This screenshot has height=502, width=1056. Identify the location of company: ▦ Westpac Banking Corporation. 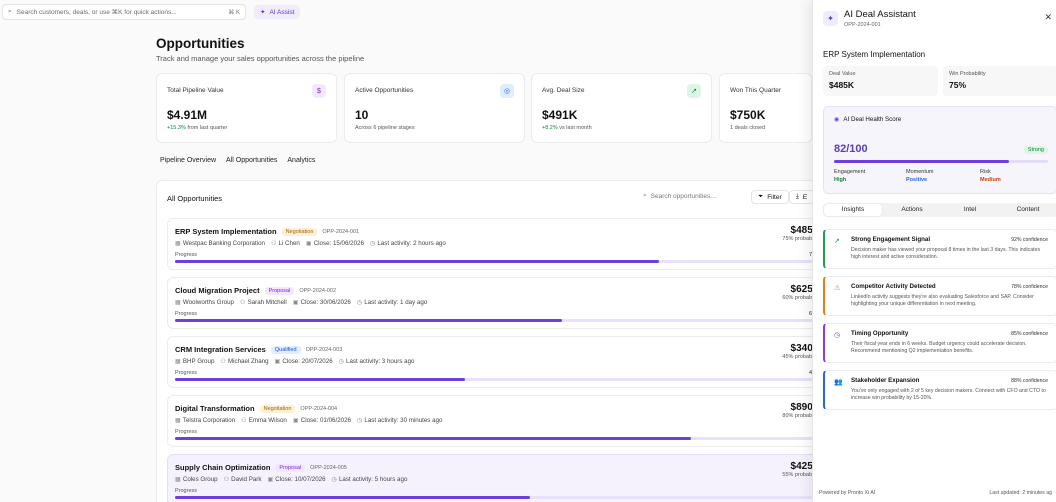
(220, 243).